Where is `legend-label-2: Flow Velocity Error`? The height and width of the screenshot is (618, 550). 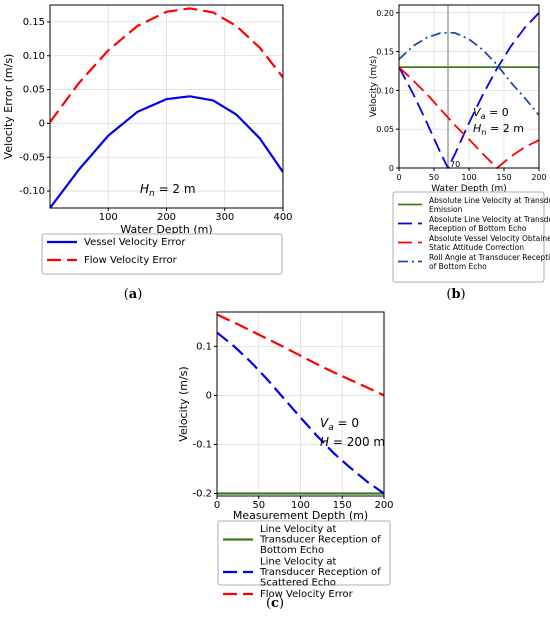
legend-label-2: Flow Velocity Error is located at coordinates (131, 260).